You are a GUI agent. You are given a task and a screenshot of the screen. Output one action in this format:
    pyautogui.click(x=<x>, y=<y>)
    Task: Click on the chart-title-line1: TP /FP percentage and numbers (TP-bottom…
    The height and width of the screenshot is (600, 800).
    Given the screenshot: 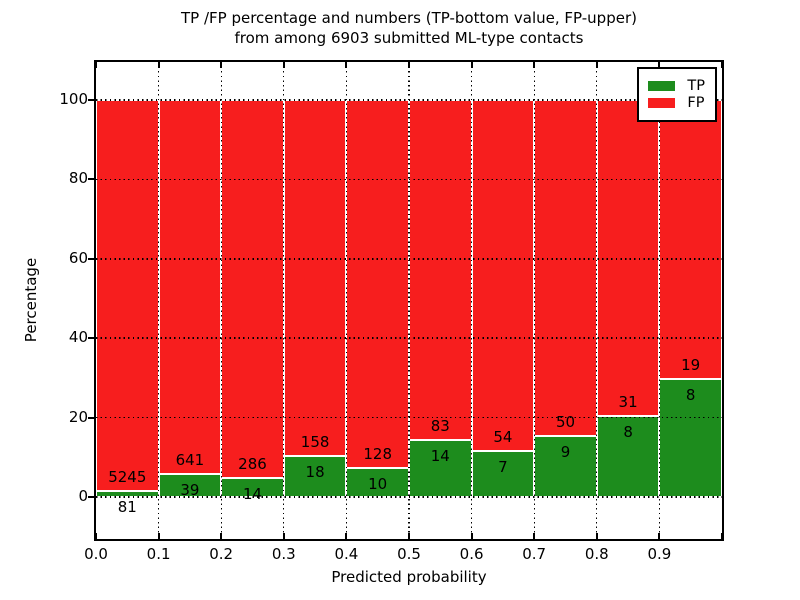 What is the action you would take?
    pyautogui.click(x=409, y=18)
    